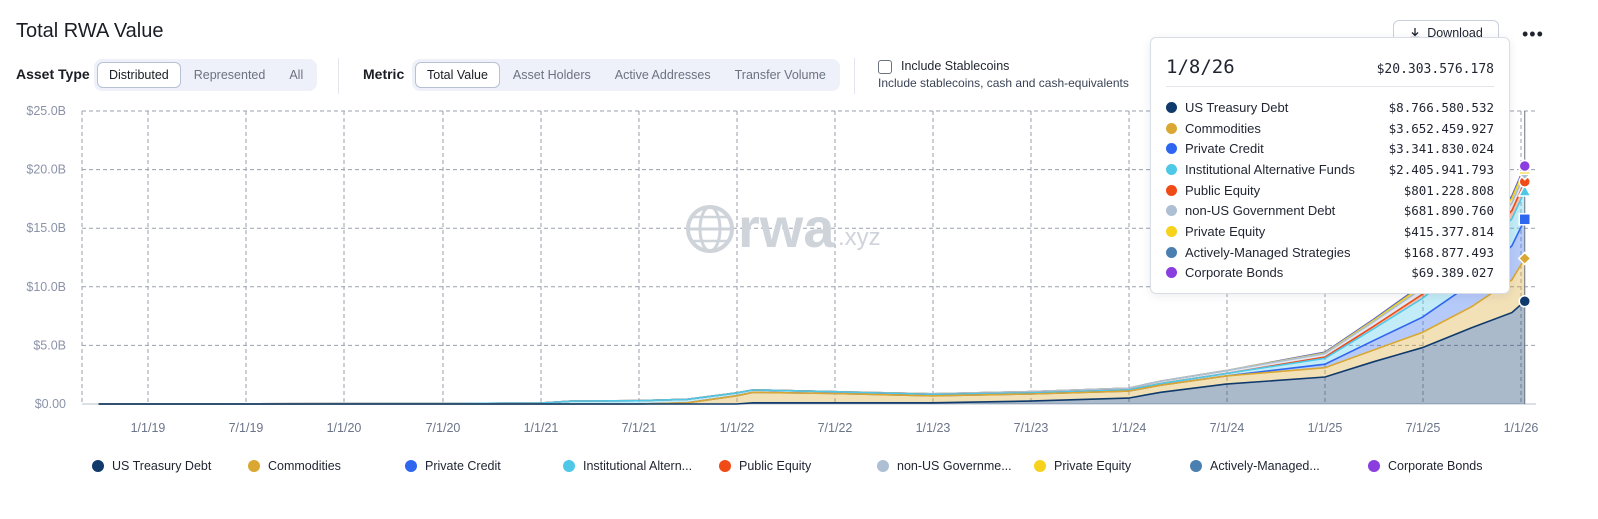 This screenshot has height=519, width=1598. What do you see at coordinates (453, 466) in the screenshot?
I see `legend-item: Private Credit` at bounding box center [453, 466].